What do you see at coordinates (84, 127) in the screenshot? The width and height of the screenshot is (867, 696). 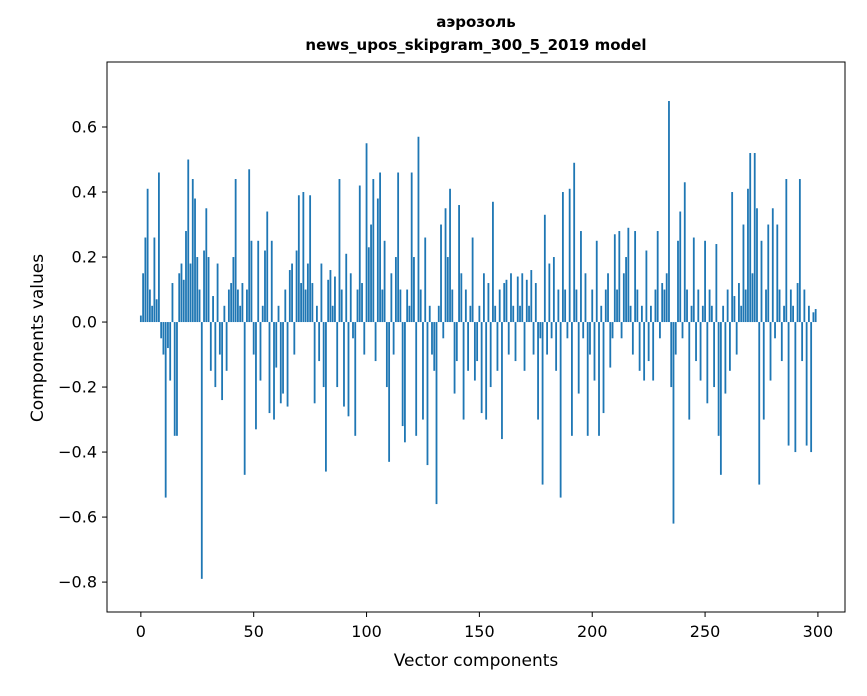 I see `y-tick-label: 0.6` at bounding box center [84, 127].